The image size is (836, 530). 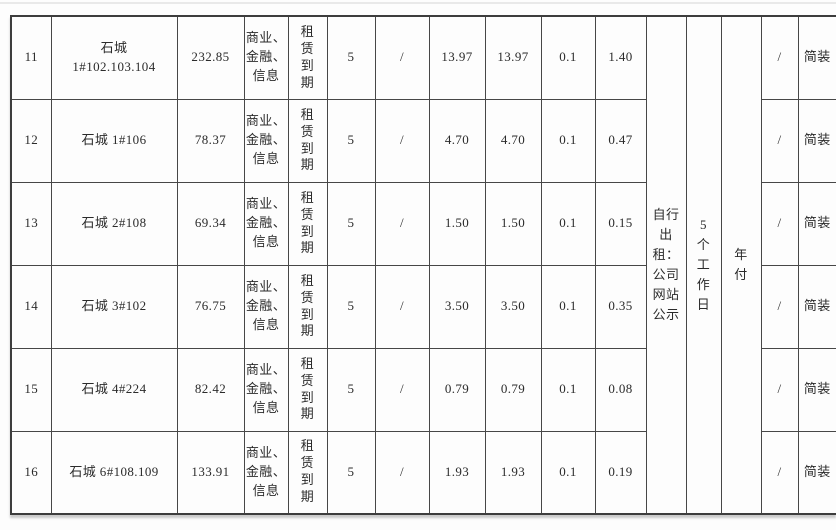 I want to click on cell-asset-name: 石城 6#108.109, so click(x=114, y=472).